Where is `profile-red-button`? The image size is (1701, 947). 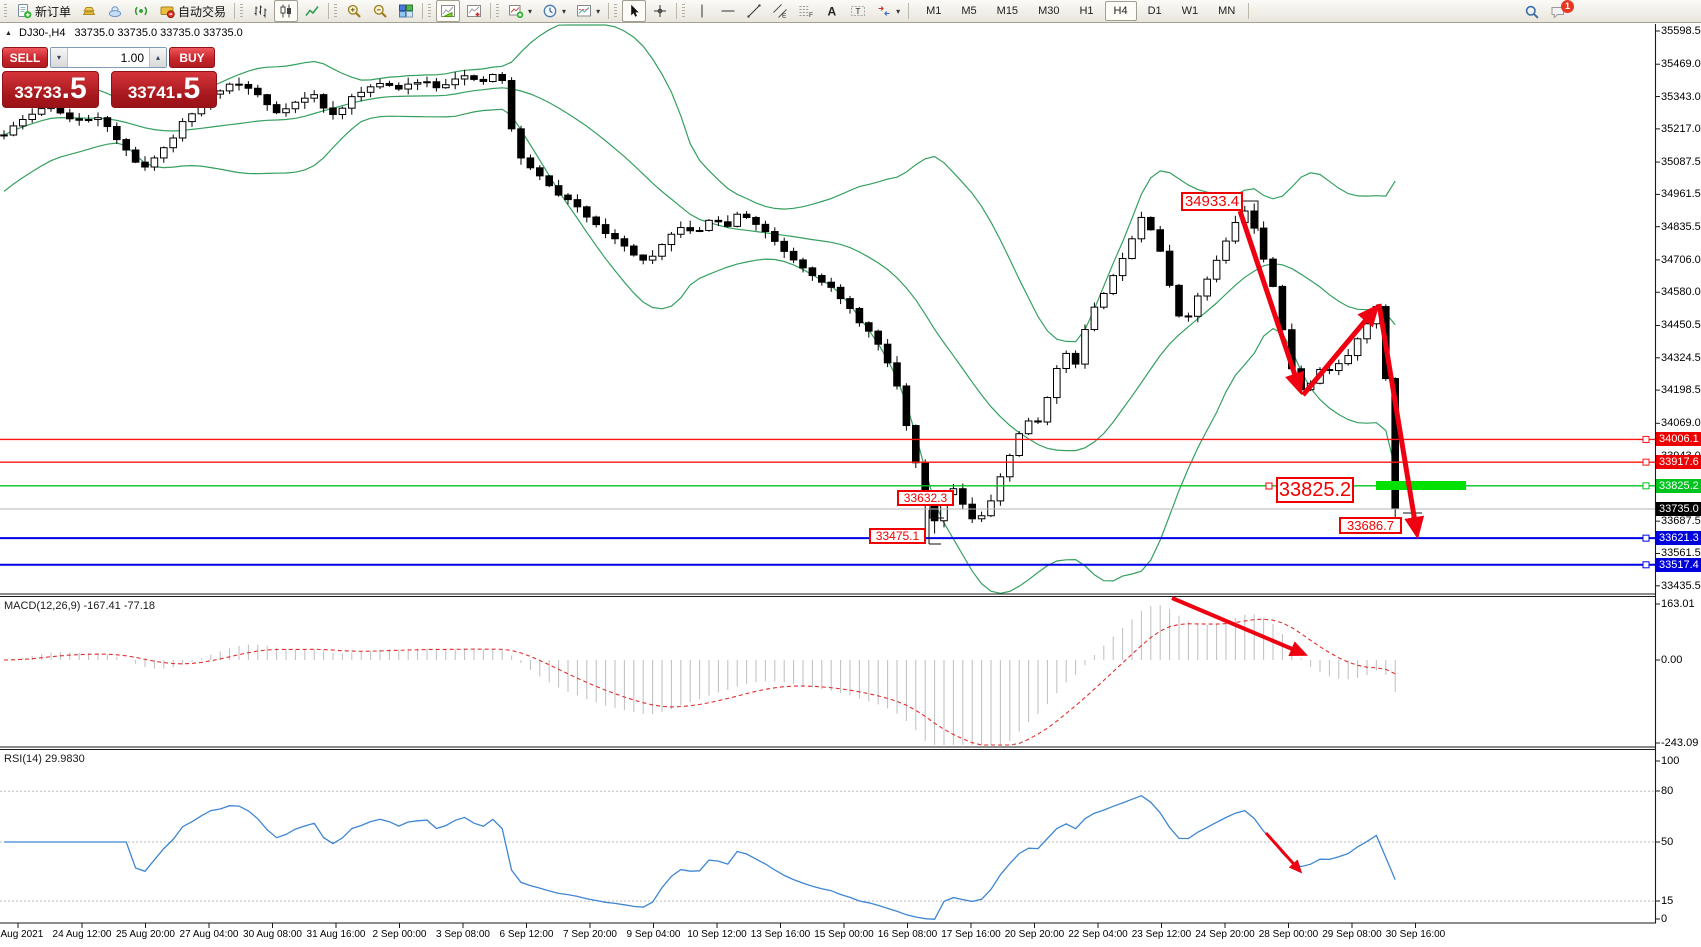
profile-red-button is located at coordinates (474, 11).